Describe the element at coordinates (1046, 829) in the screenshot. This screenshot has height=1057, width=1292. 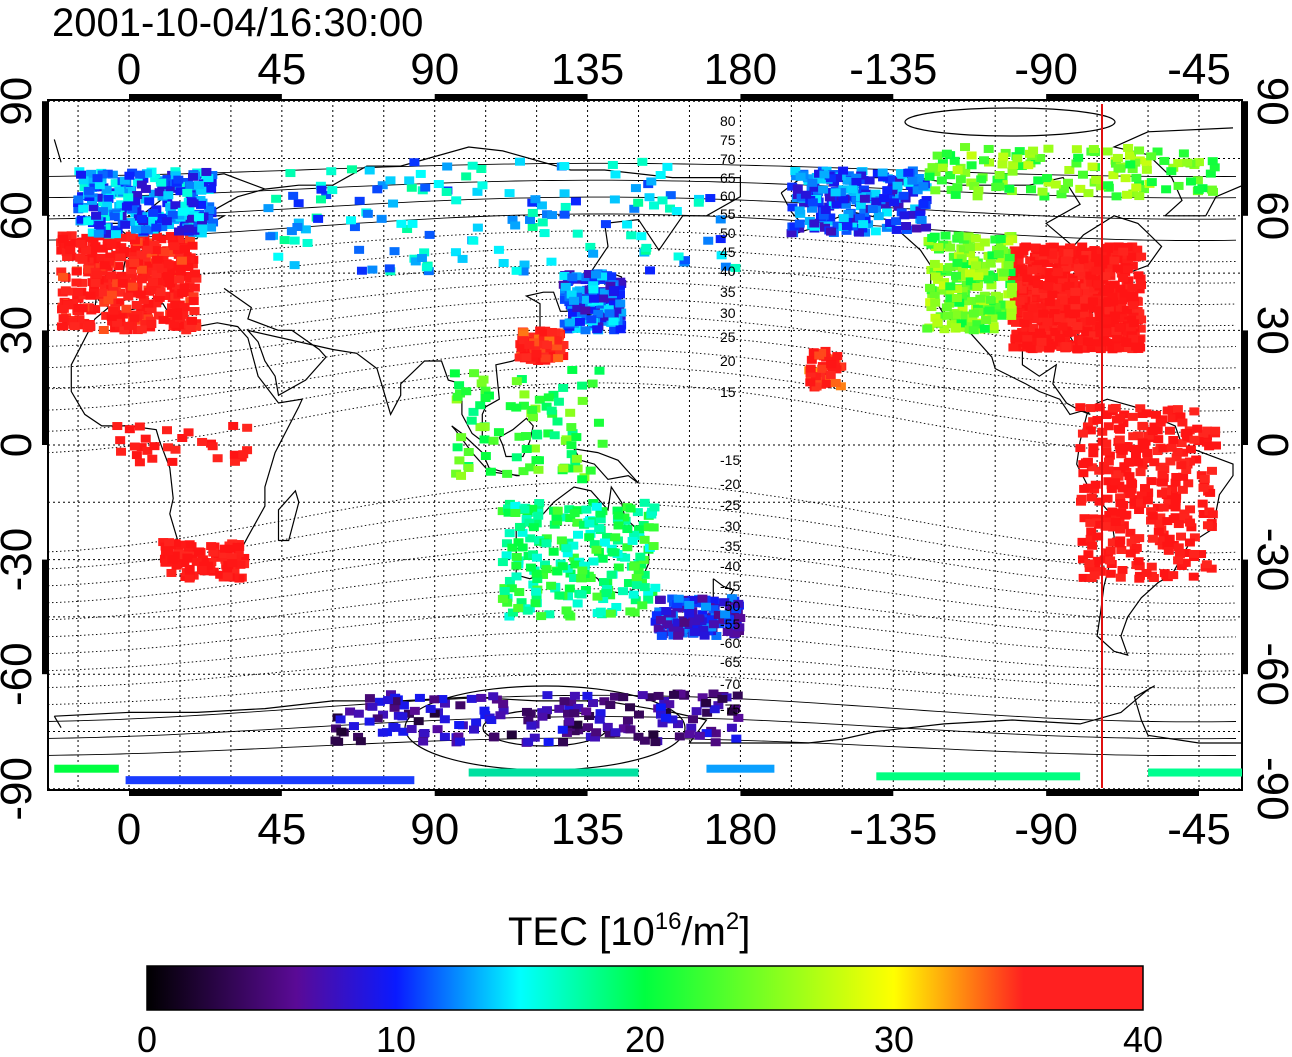
I see `x-tick-bottom: -90` at that location.